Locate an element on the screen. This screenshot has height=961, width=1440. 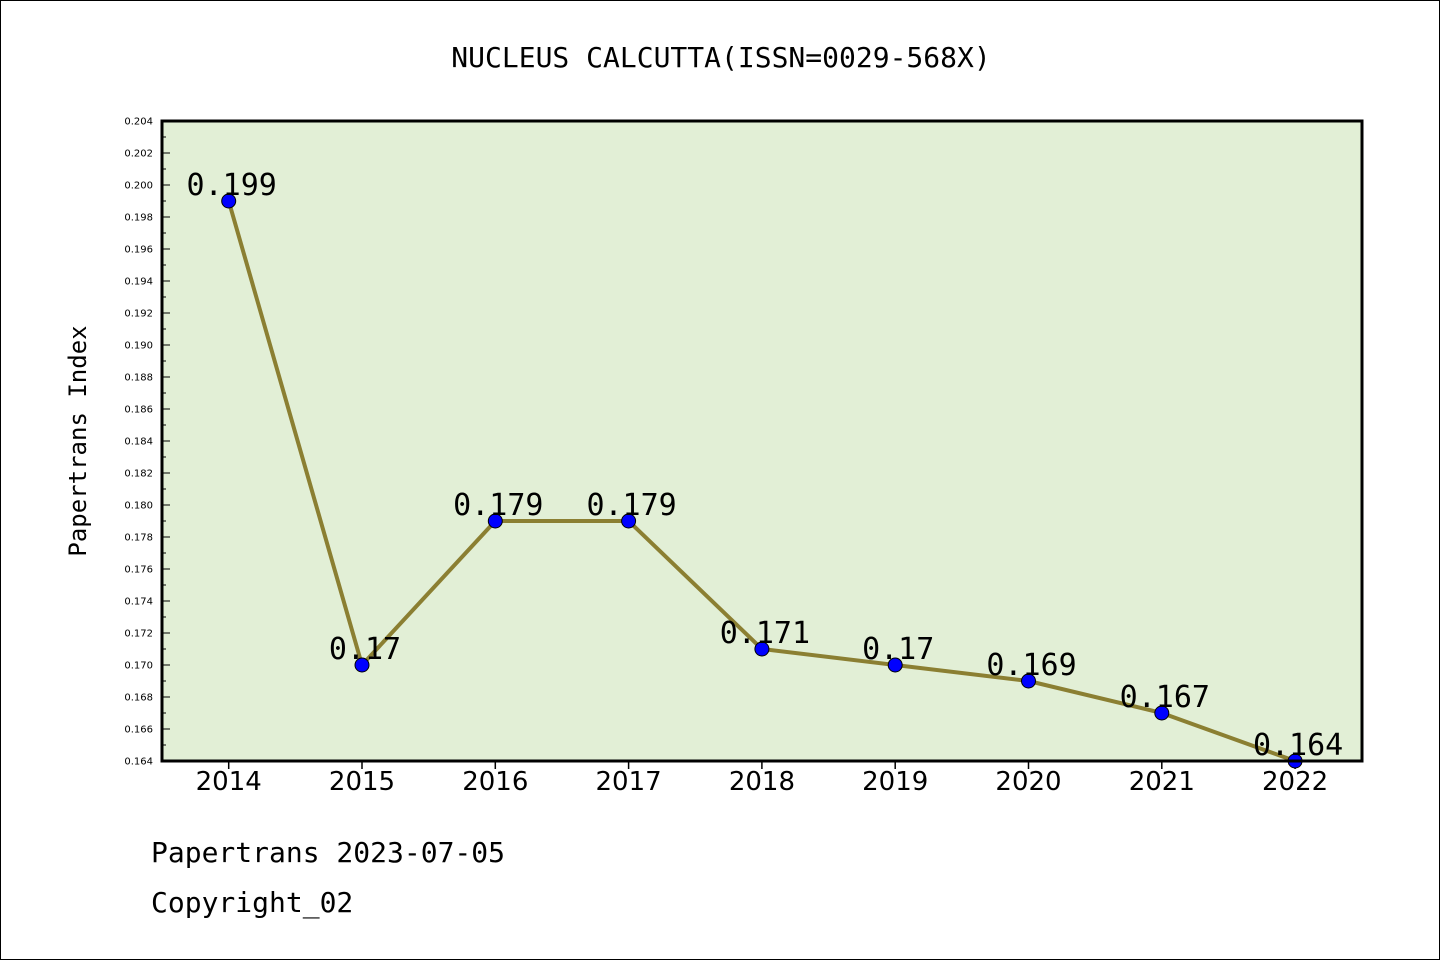
y-axis-label: Papertrans Index is located at coordinates (78, 440).